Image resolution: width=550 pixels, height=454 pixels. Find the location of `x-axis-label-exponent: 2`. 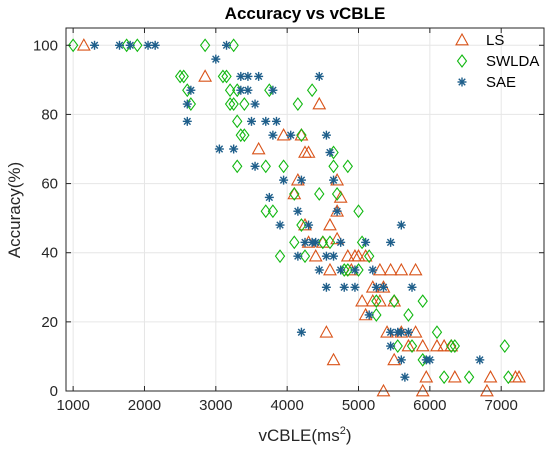

x-axis-label-exponent: 2 is located at coordinates (343, 431).